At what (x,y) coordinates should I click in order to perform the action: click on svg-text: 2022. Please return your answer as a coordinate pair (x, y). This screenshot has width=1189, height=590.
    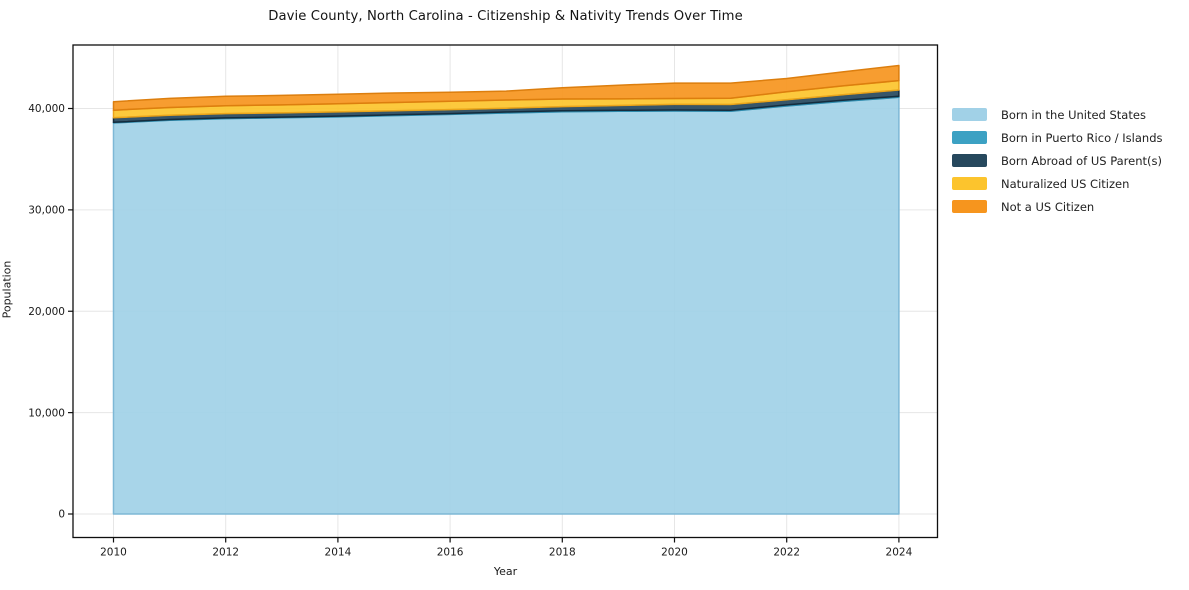
    Looking at the image, I should click on (786, 553).